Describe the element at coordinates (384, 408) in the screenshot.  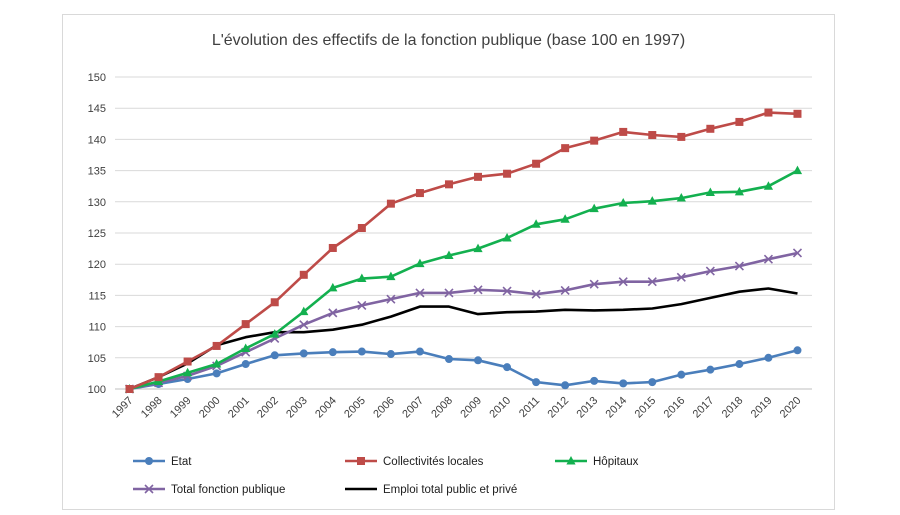
I see `x-tick-label: 2006` at that location.